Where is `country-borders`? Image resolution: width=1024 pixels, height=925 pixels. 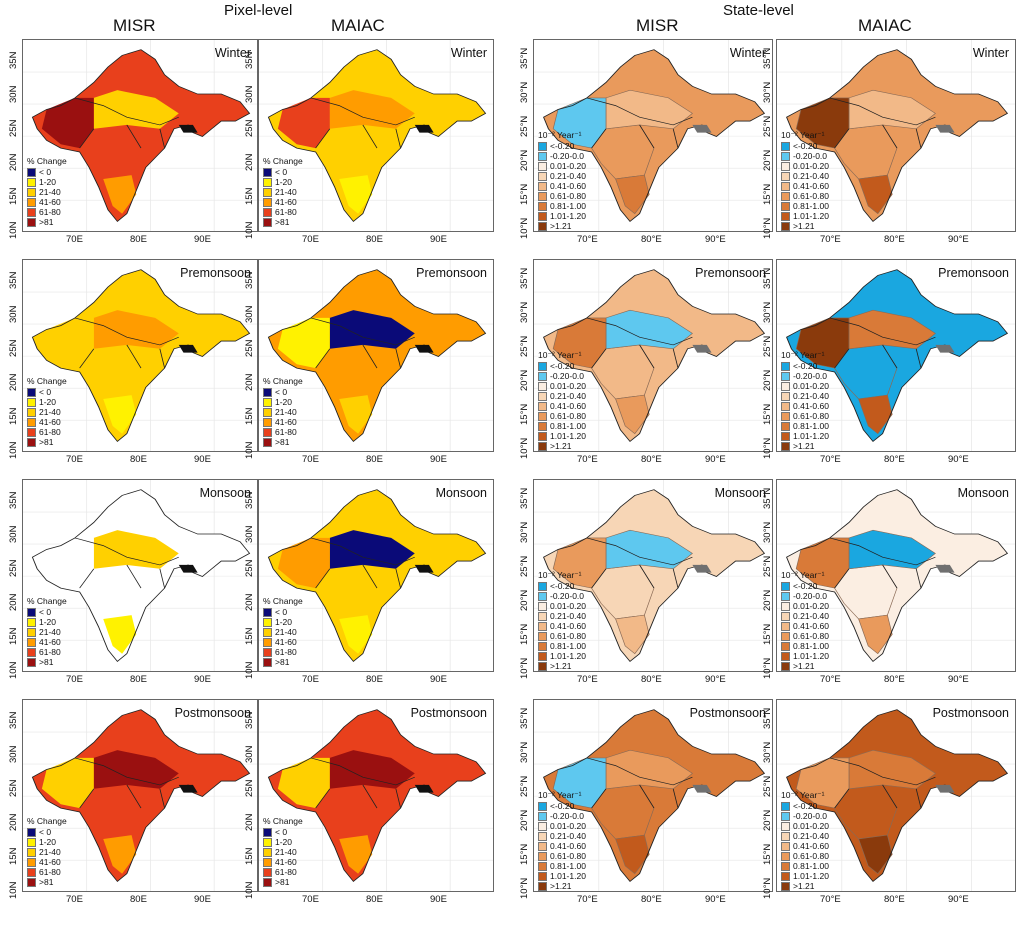 country-borders is located at coordinates (639, 123).